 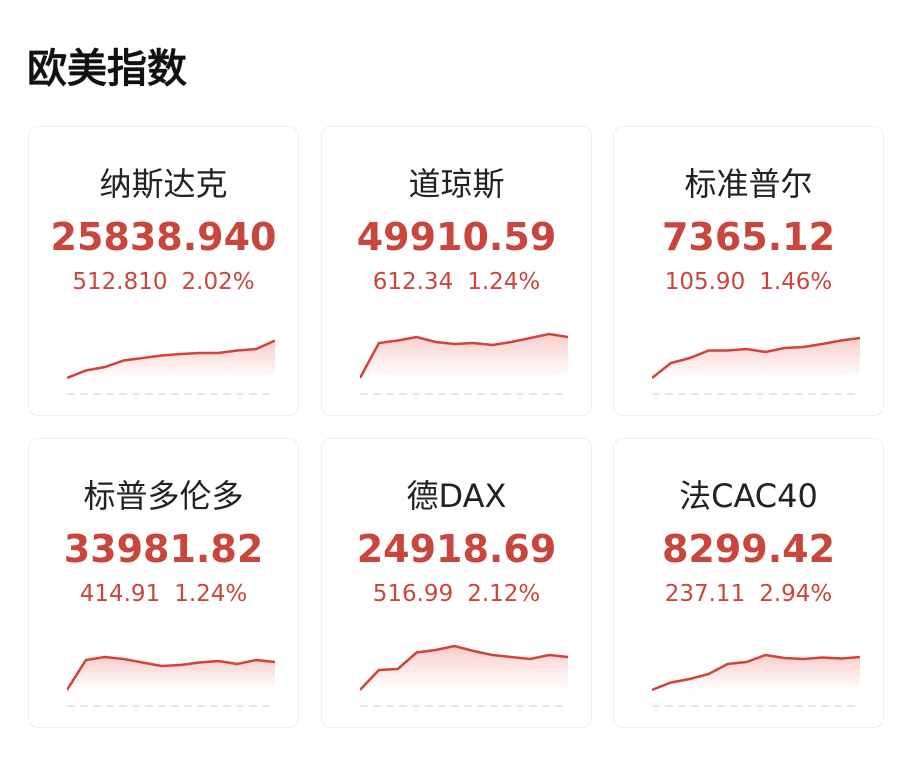 What do you see at coordinates (748, 184) in the screenshot?
I see `index-name: 标准普尔` at bounding box center [748, 184].